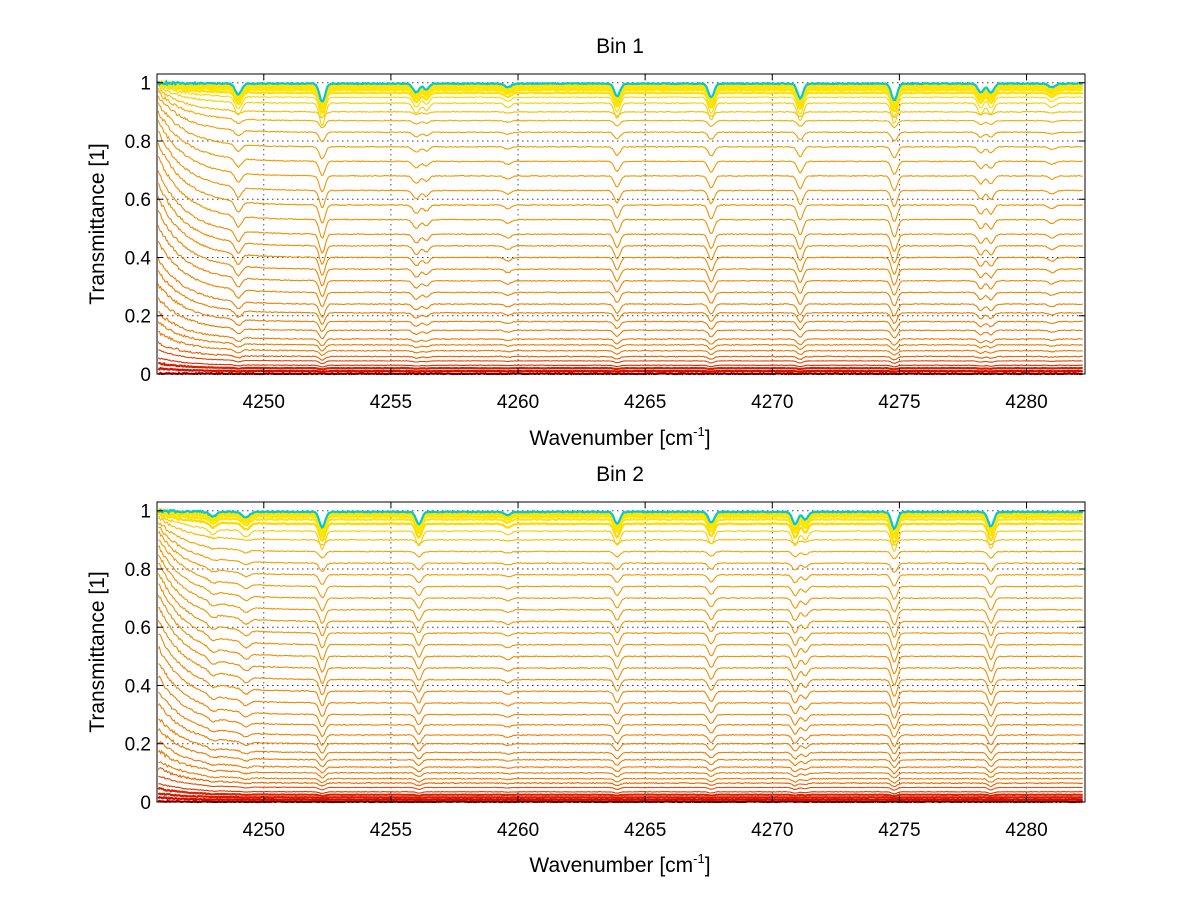  I want to click on x-axis-label-end: ], so click(708, 865).